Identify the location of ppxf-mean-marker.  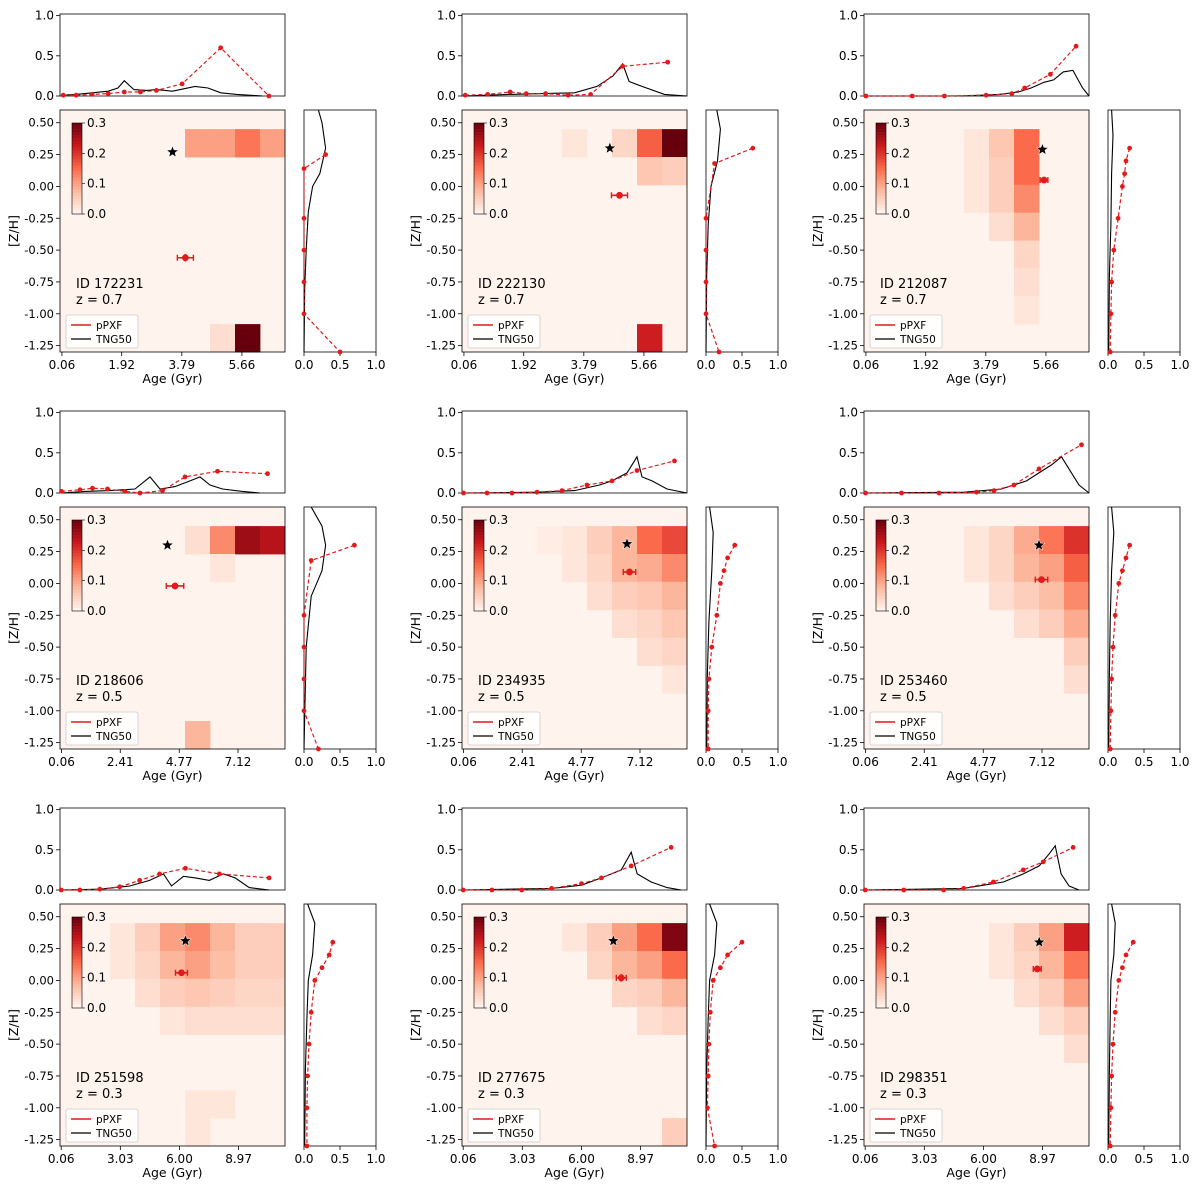
(181, 973).